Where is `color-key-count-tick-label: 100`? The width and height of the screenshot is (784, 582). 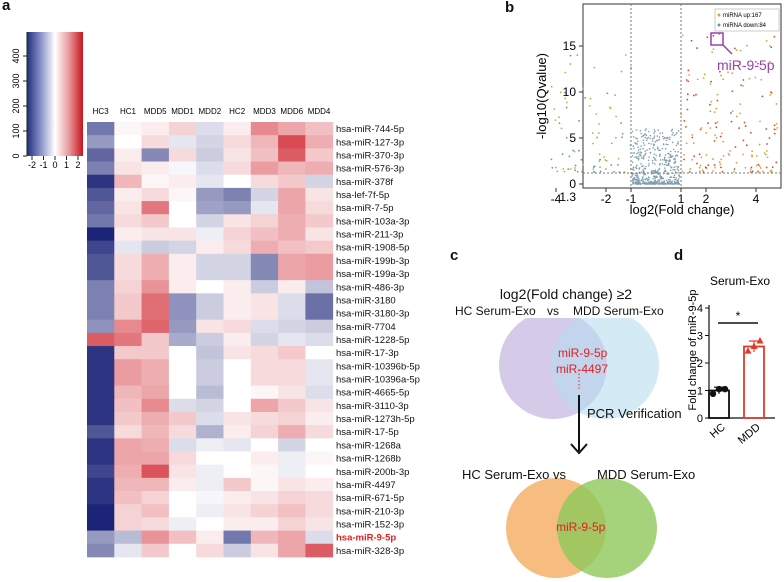
color-key-count-tick-label: 100 is located at coordinates (16, 130).